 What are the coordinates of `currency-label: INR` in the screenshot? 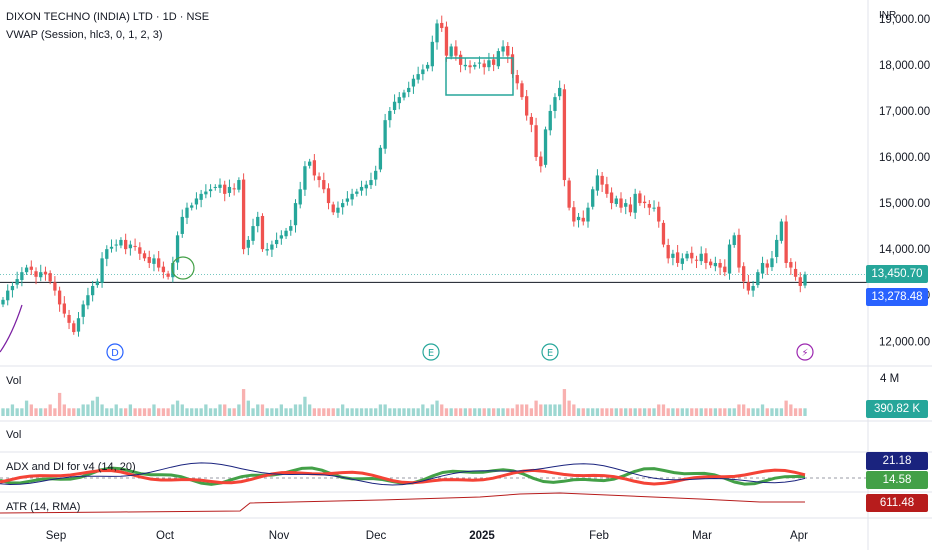 It's located at (888, 15).